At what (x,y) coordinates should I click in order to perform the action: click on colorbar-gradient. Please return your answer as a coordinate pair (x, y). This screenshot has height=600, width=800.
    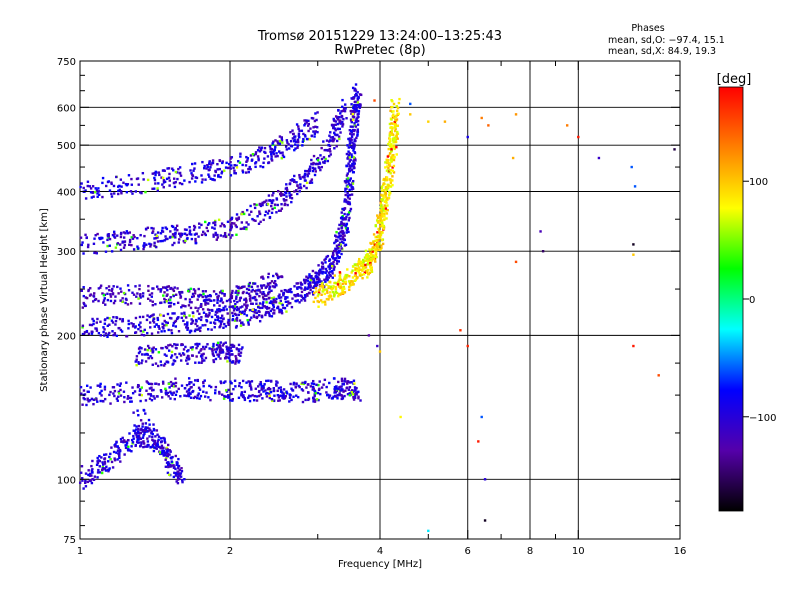
    Looking at the image, I should click on (731, 299).